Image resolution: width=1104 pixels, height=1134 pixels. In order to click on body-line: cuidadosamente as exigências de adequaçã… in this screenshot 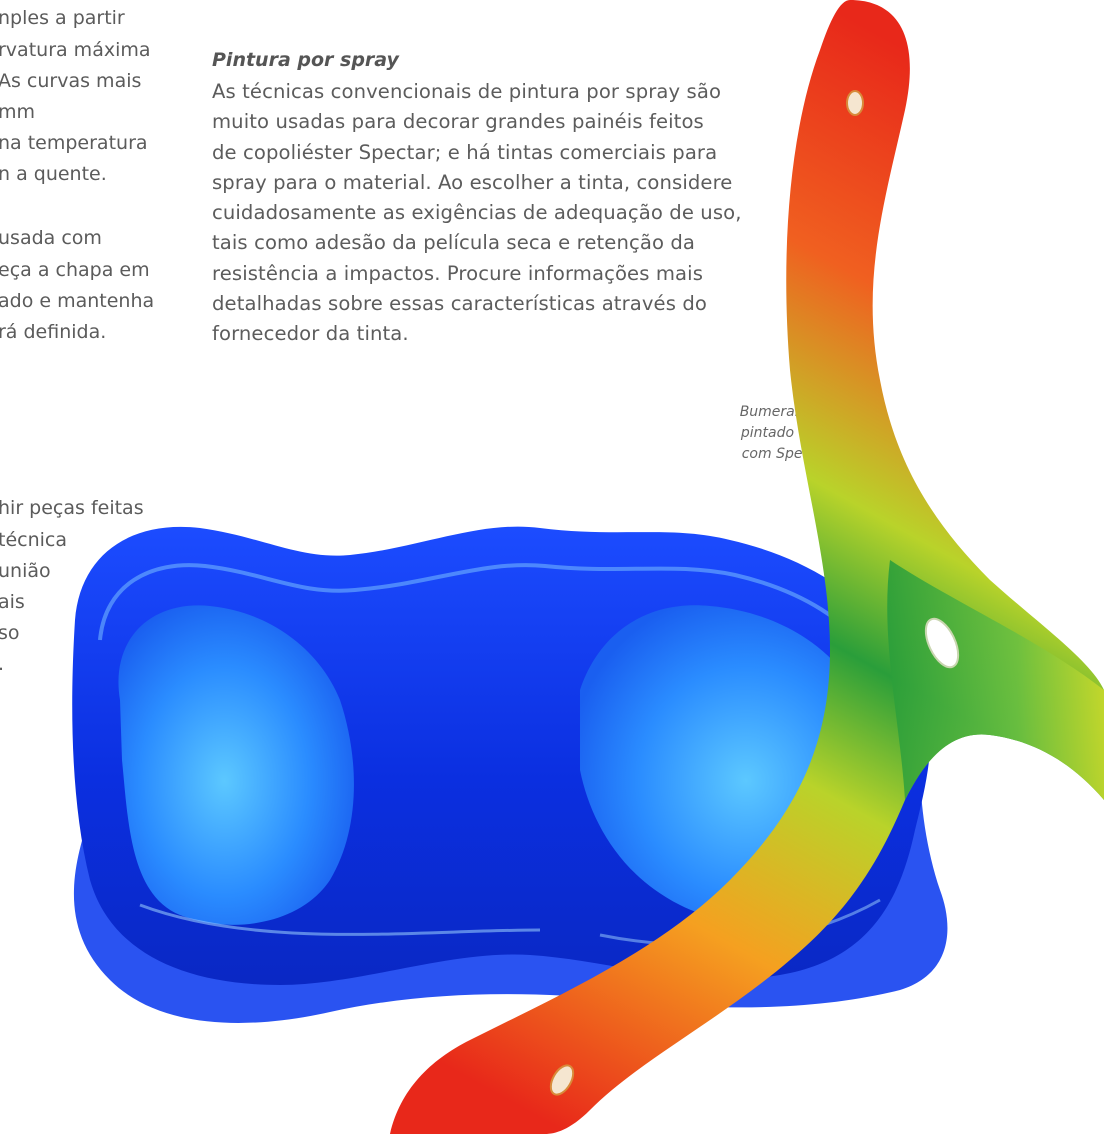, I will do `click(477, 213)`.